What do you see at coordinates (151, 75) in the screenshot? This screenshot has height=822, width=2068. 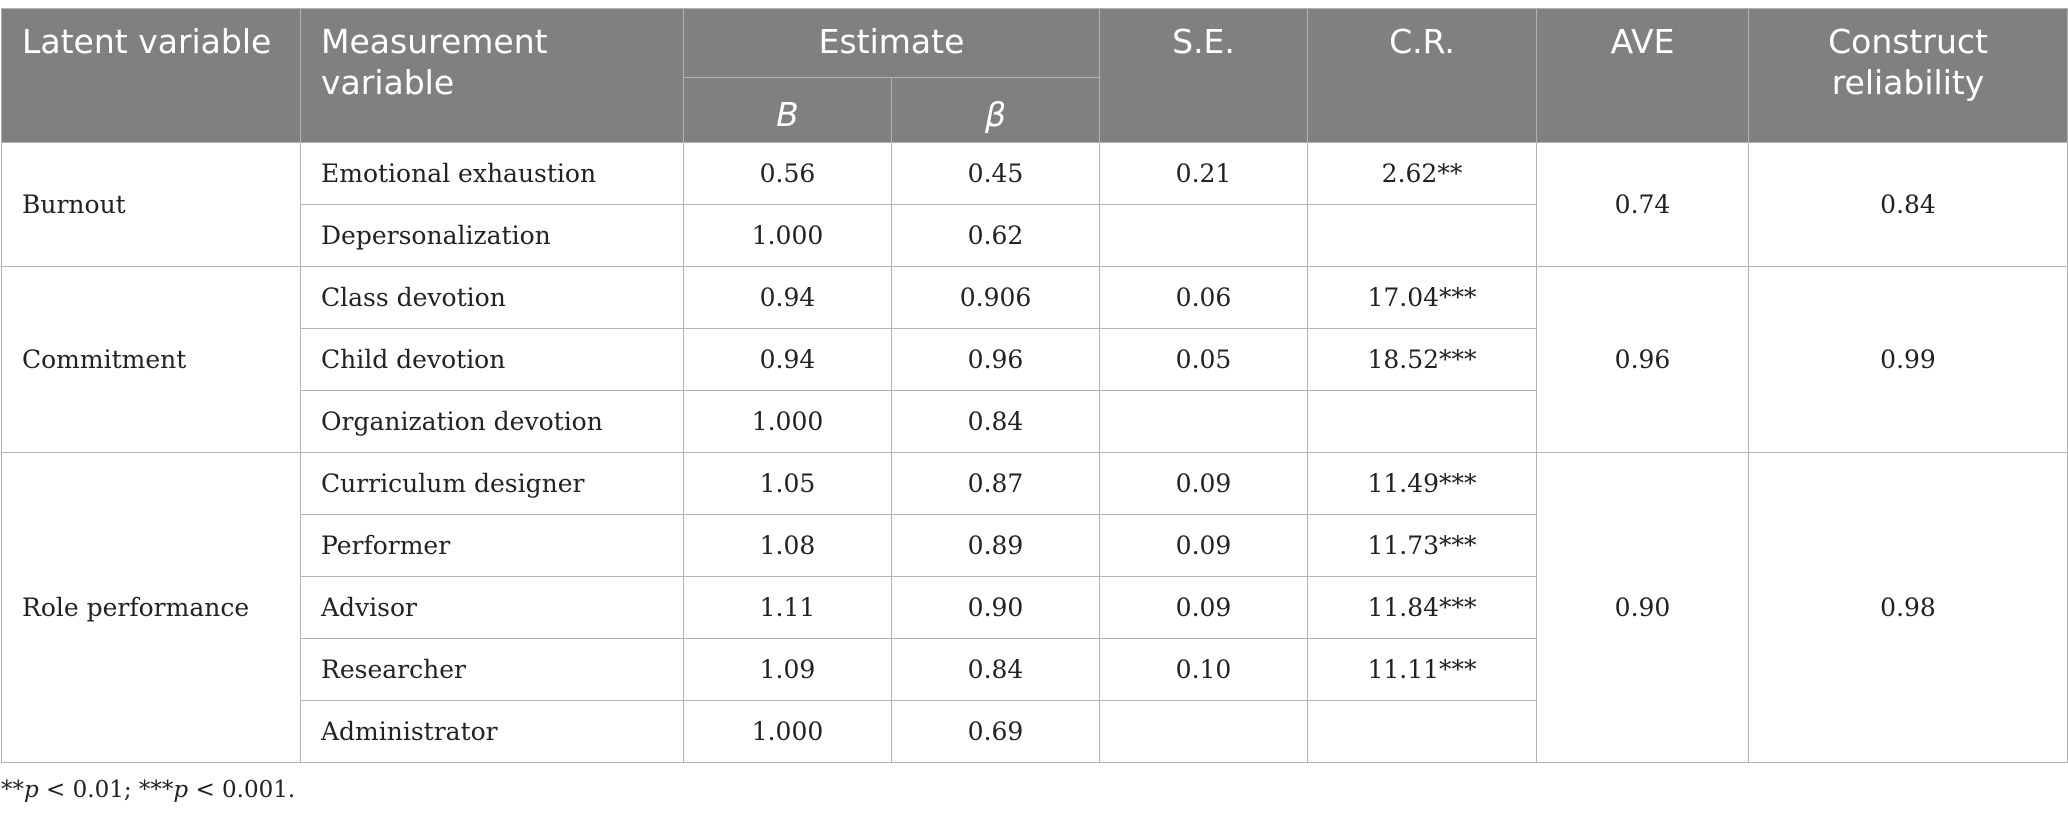 I see `header-latent-variable: Latent variable` at bounding box center [151, 75].